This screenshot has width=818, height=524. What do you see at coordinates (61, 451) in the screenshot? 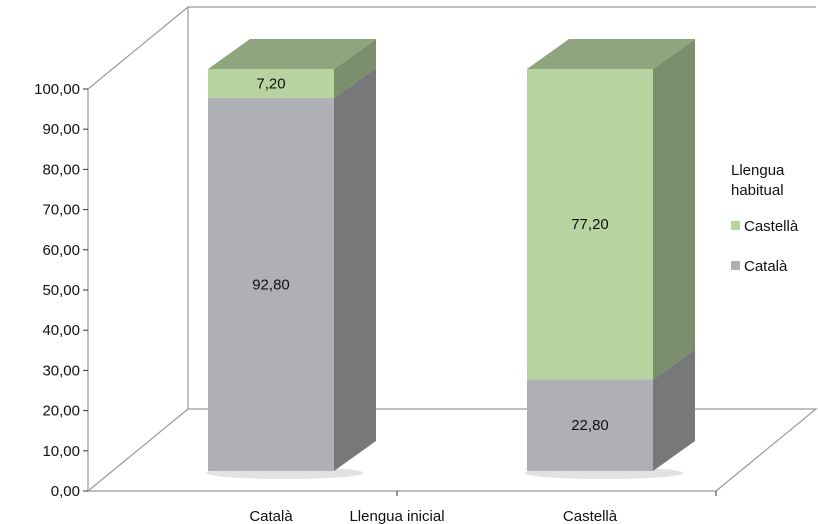
I see `y-tick-label: 10,00` at bounding box center [61, 451].